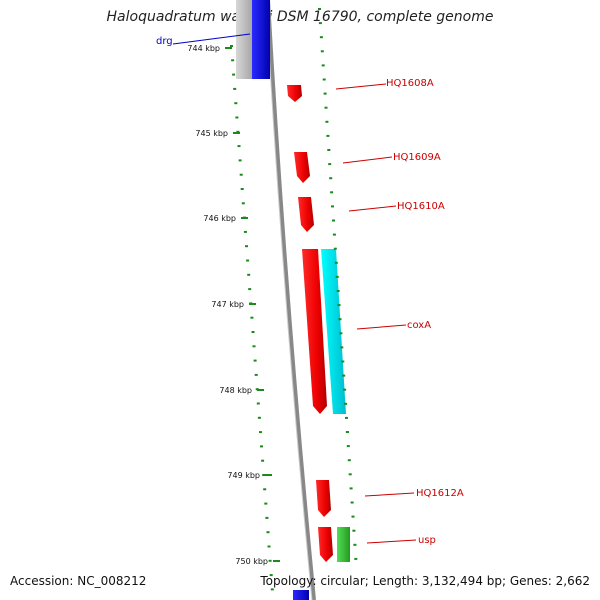  What do you see at coordinates (419, 325) in the screenshot?
I see `gene-label-coxa: coxA` at bounding box center [419, 325].